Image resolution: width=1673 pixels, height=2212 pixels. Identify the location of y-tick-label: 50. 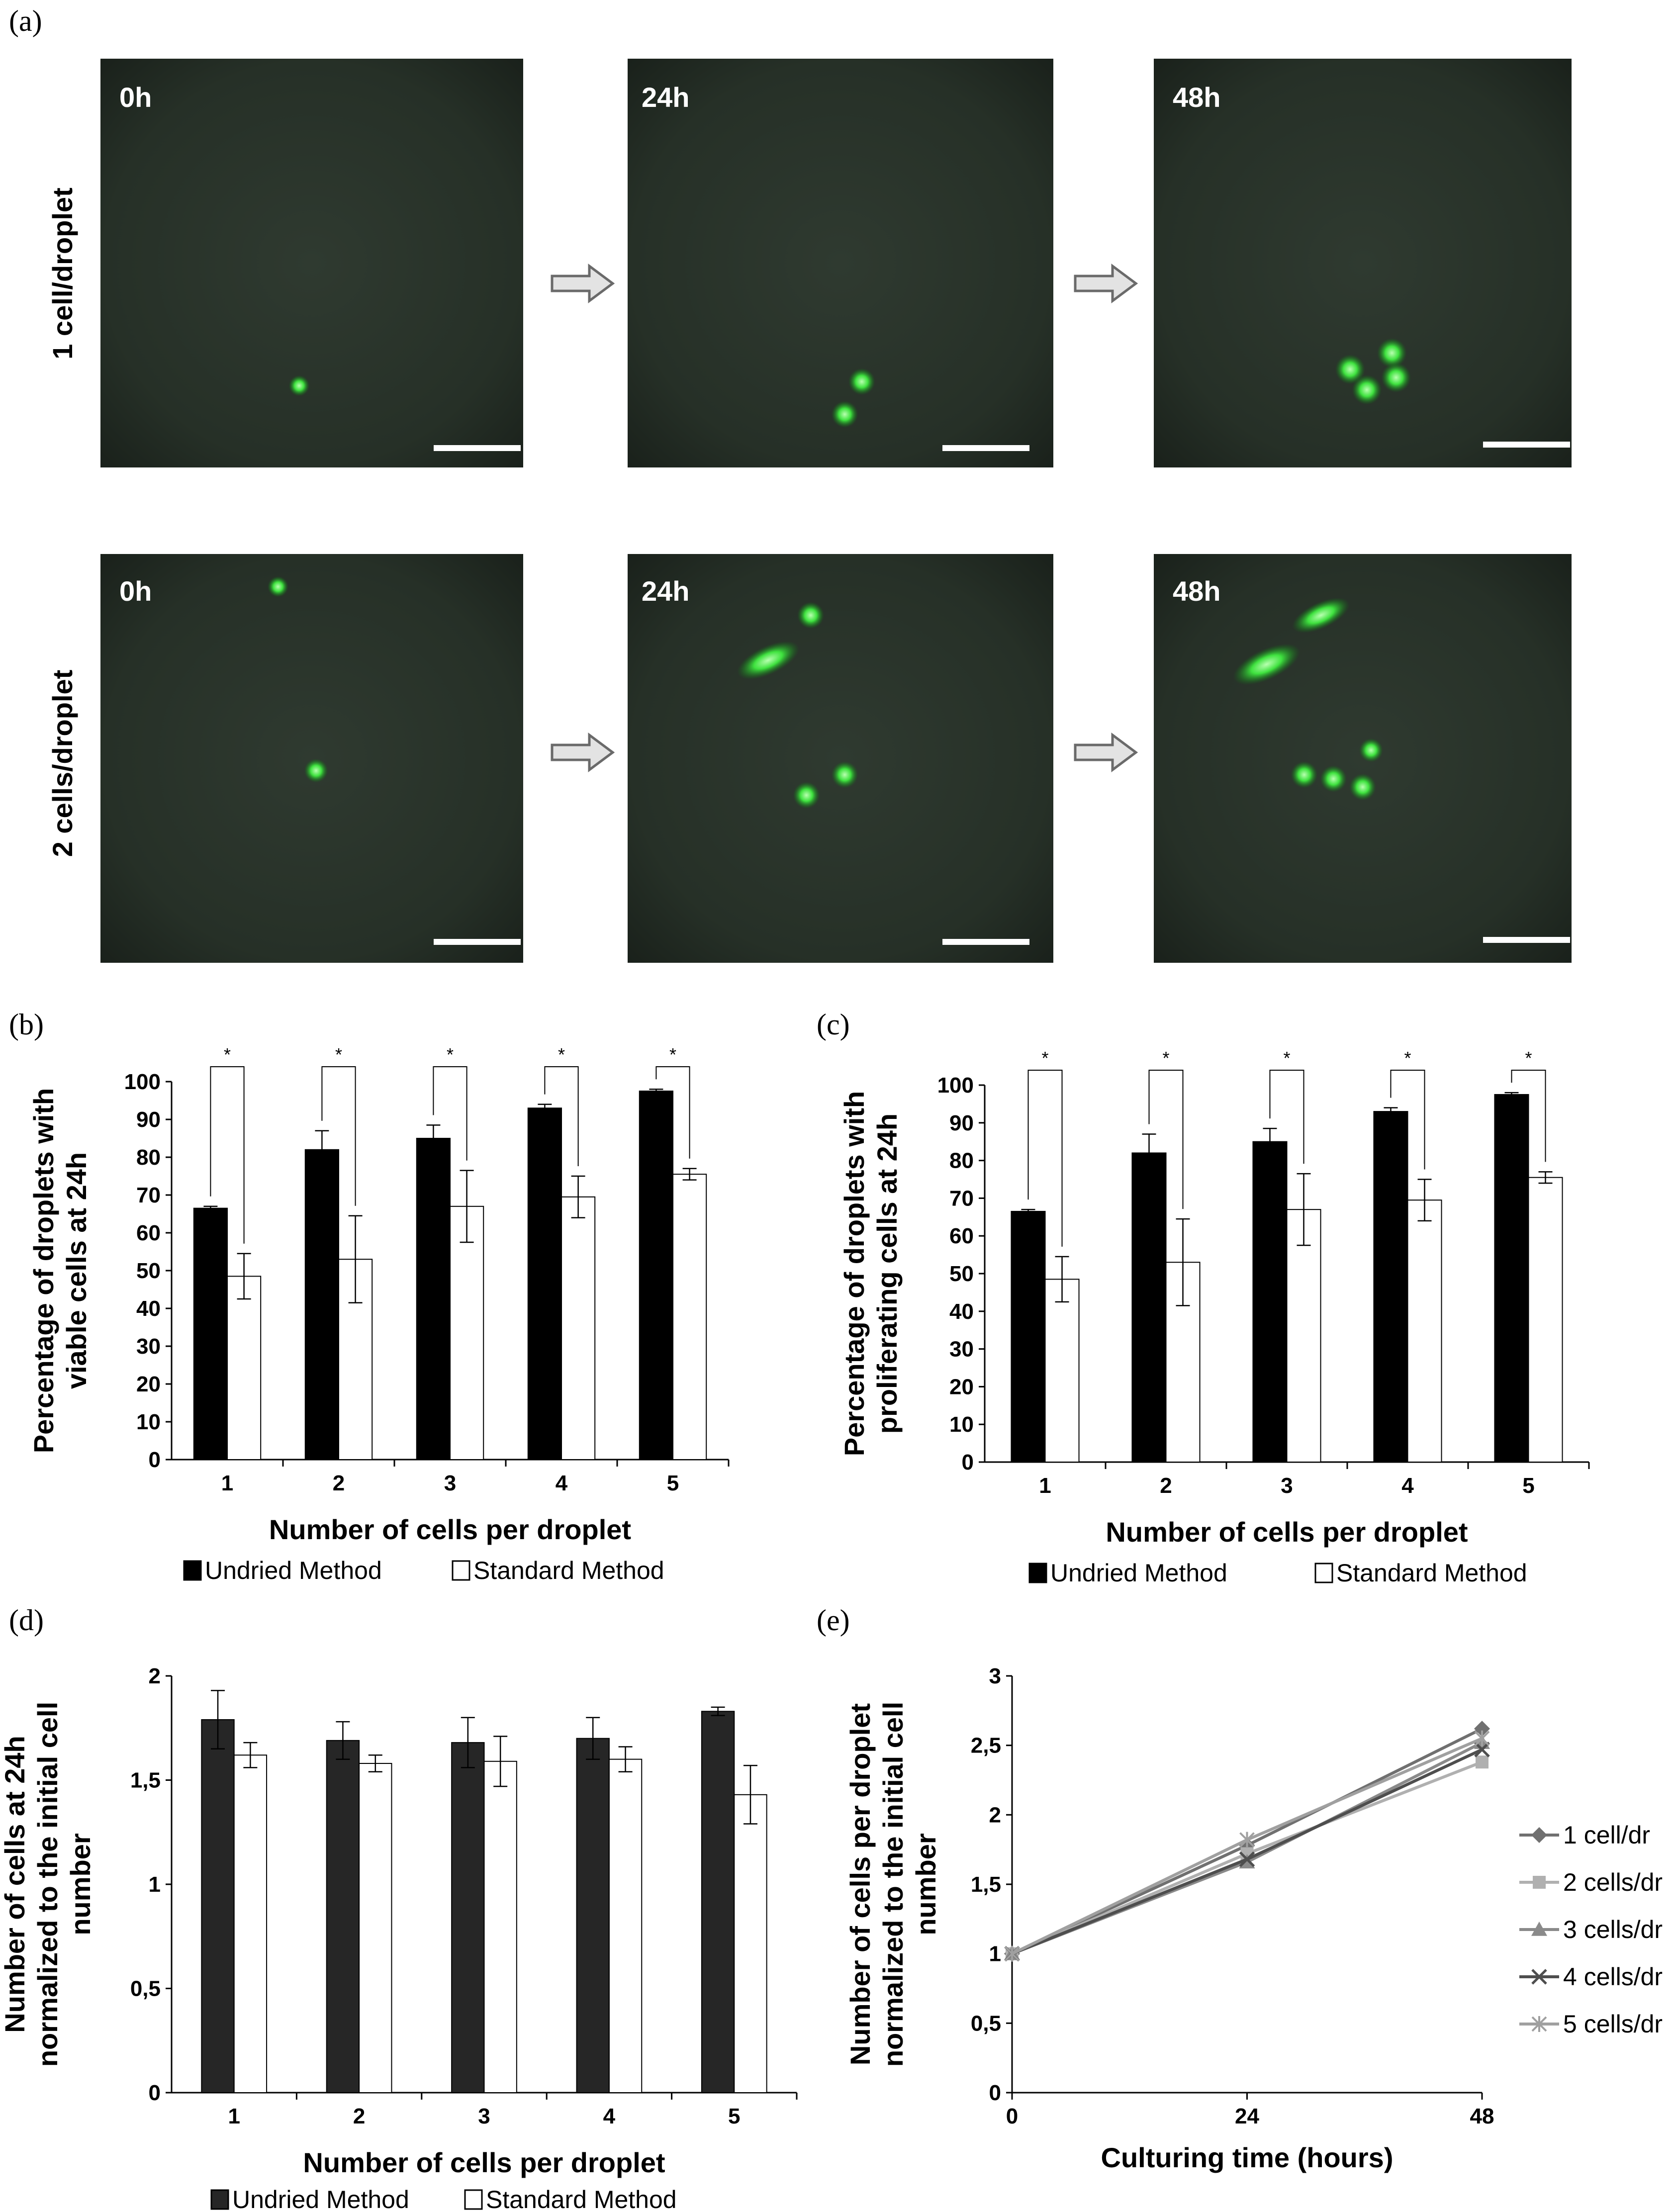
(148, 1271).